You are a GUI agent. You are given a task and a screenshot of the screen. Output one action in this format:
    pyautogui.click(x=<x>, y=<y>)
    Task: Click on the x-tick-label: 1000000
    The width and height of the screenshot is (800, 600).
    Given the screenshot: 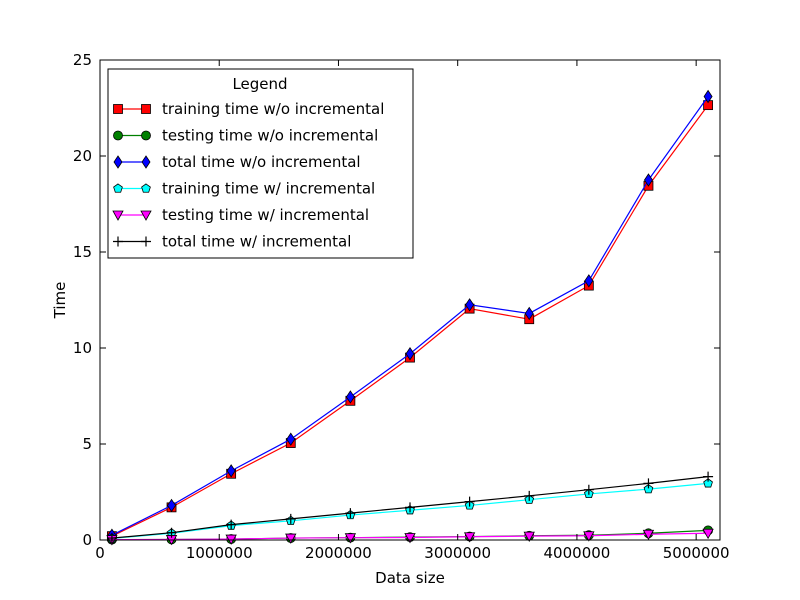 What is the action you would take?
    pyautogui.click(x=219, y=553)
    